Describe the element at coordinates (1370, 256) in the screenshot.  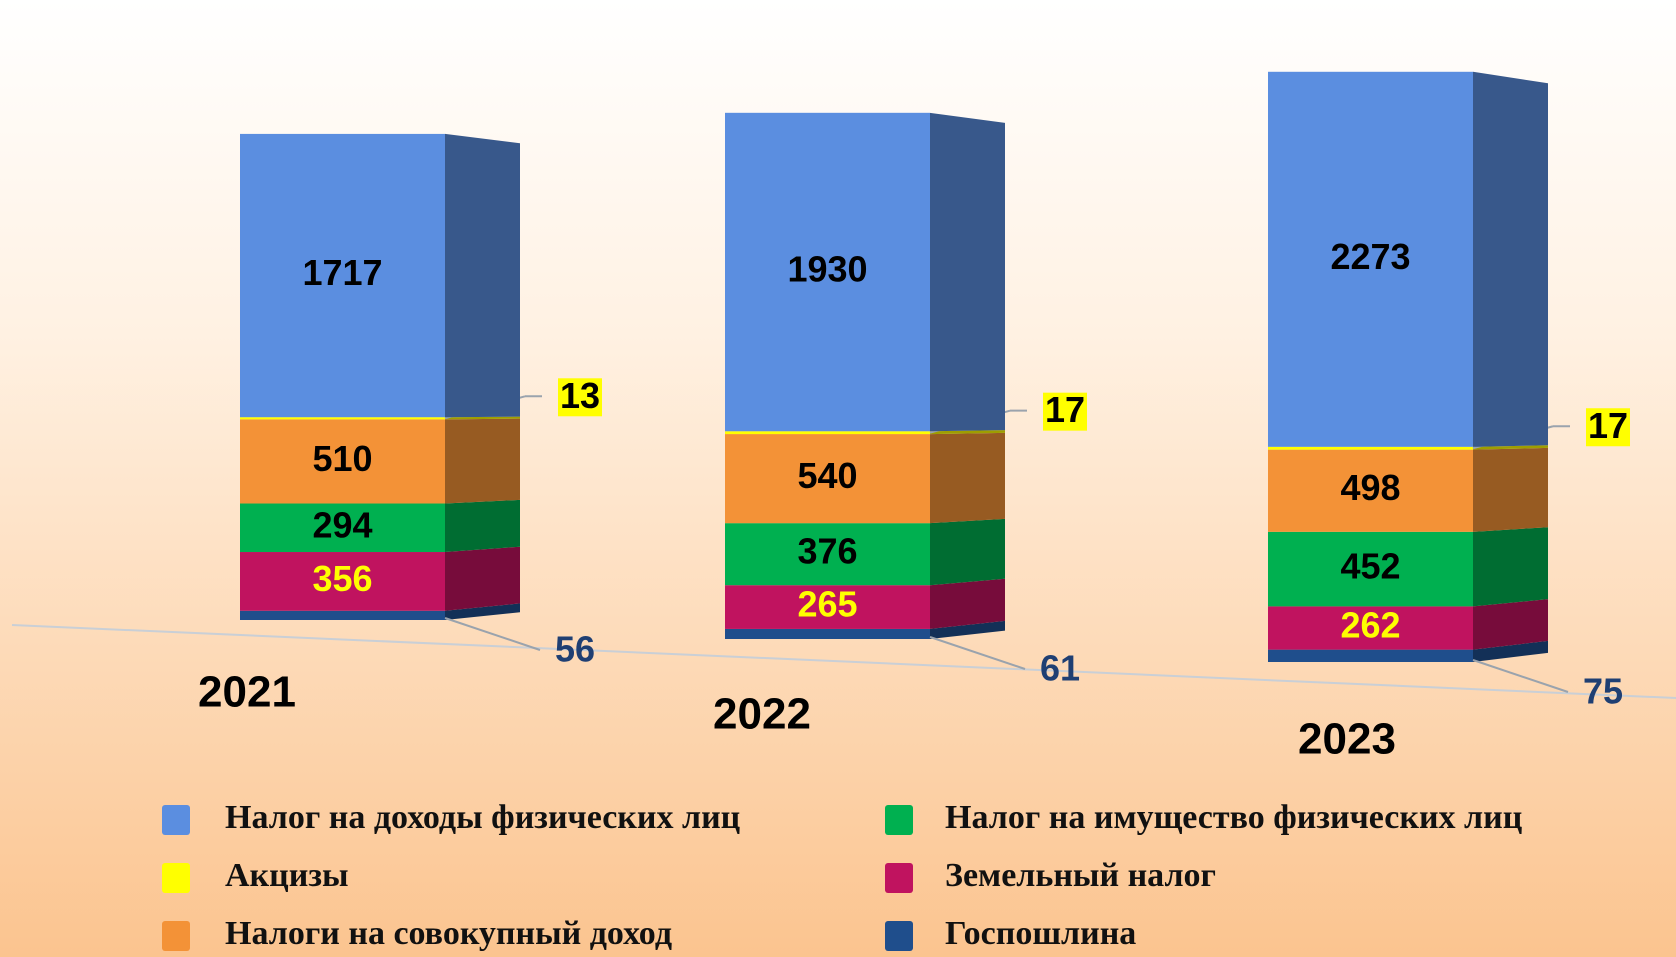
I see `data-label: 2273` at that location.